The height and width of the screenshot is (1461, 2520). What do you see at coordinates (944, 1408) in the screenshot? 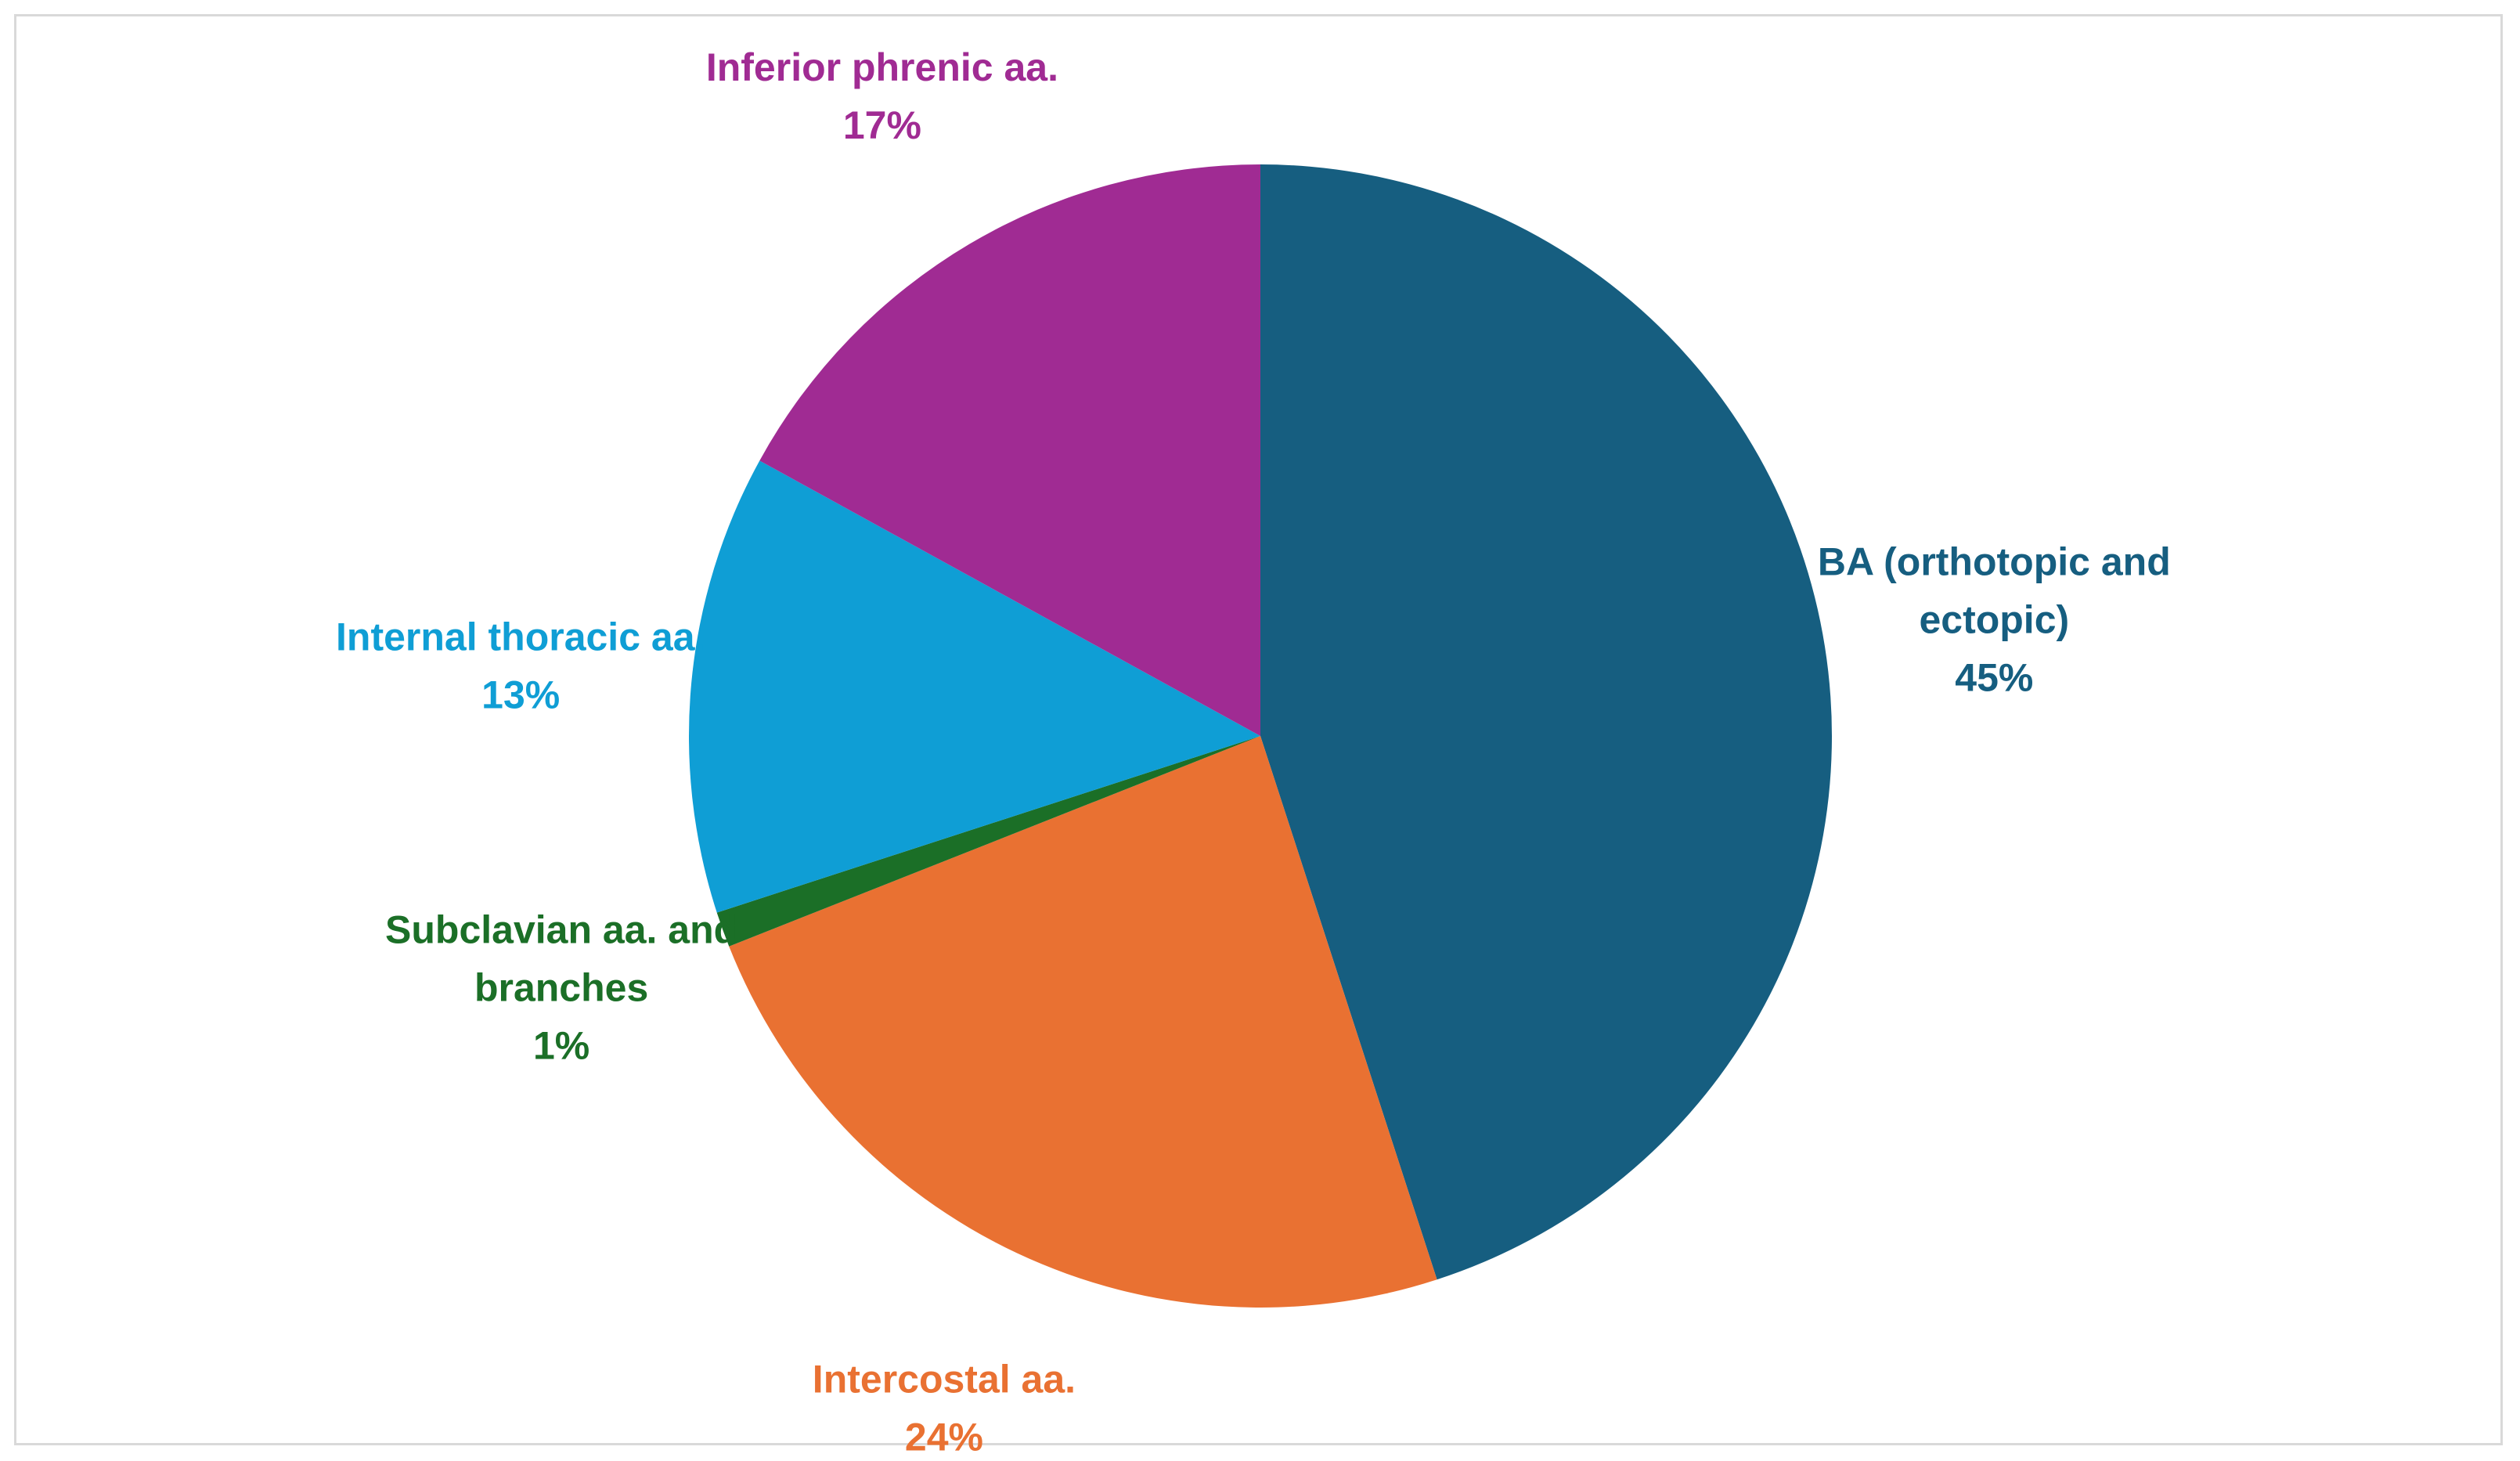
I see `slice-label: Intercostal aa. 24%` at bounding box center [944, 1408].